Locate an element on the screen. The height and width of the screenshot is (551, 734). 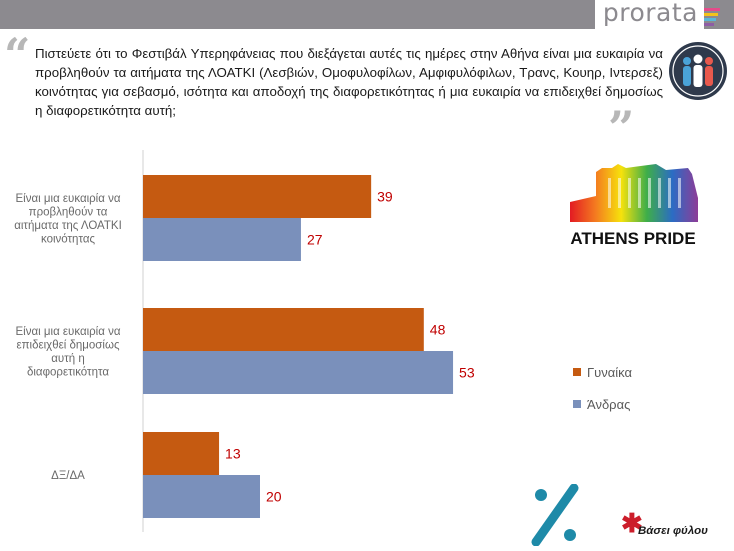
legend-label-women: Γυναίκα is located at coordinates (610, 372).